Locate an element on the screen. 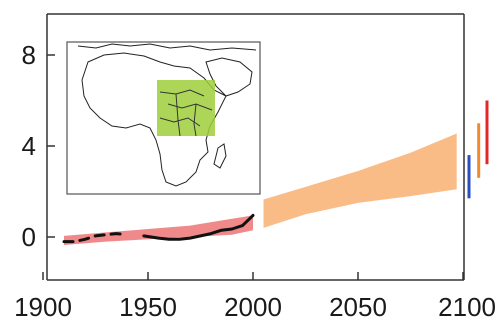  projection-band-area is located at coordinates (360, 180).